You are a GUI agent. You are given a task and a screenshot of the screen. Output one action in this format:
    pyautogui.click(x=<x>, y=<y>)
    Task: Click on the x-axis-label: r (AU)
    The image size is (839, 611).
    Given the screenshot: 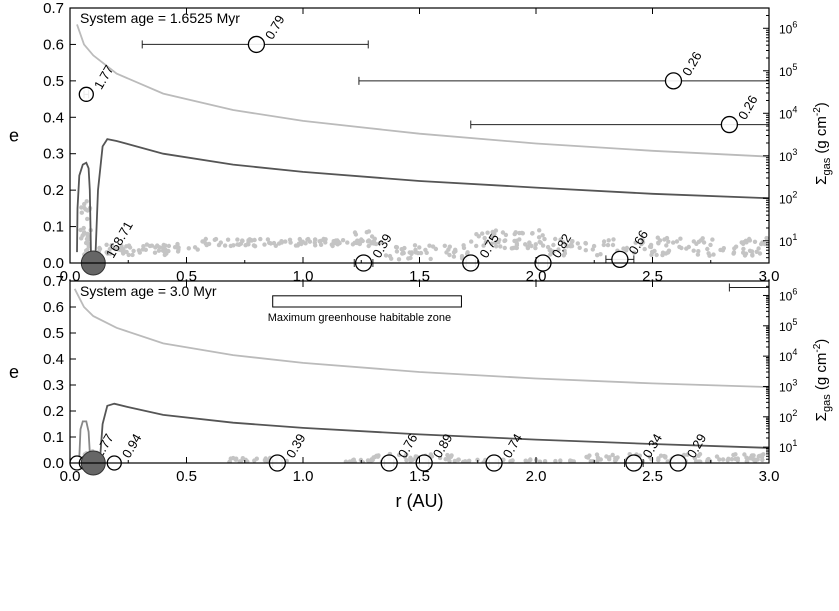 What is the action you would take?
    pyautogui.click(x=420, y=501)
    